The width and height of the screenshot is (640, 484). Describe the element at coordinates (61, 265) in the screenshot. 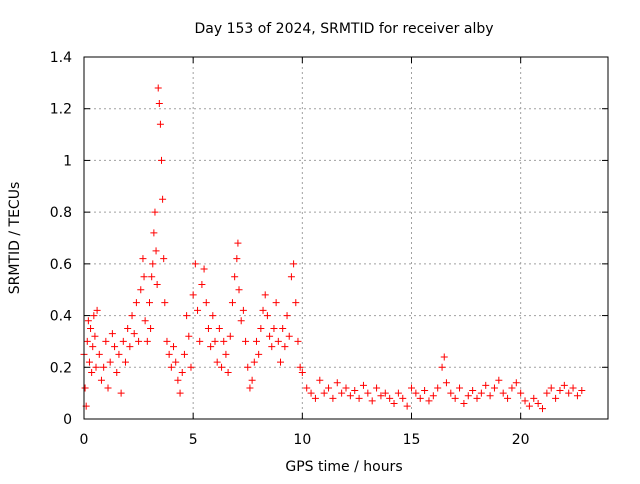

I see `y-tick-label: 0.6` at that location.